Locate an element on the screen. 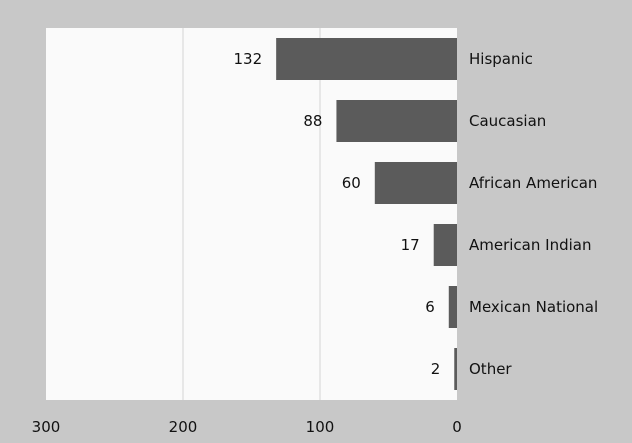 This screenshot has height=443, width=632. bar-american-indian is located at coordinates (445, 245).